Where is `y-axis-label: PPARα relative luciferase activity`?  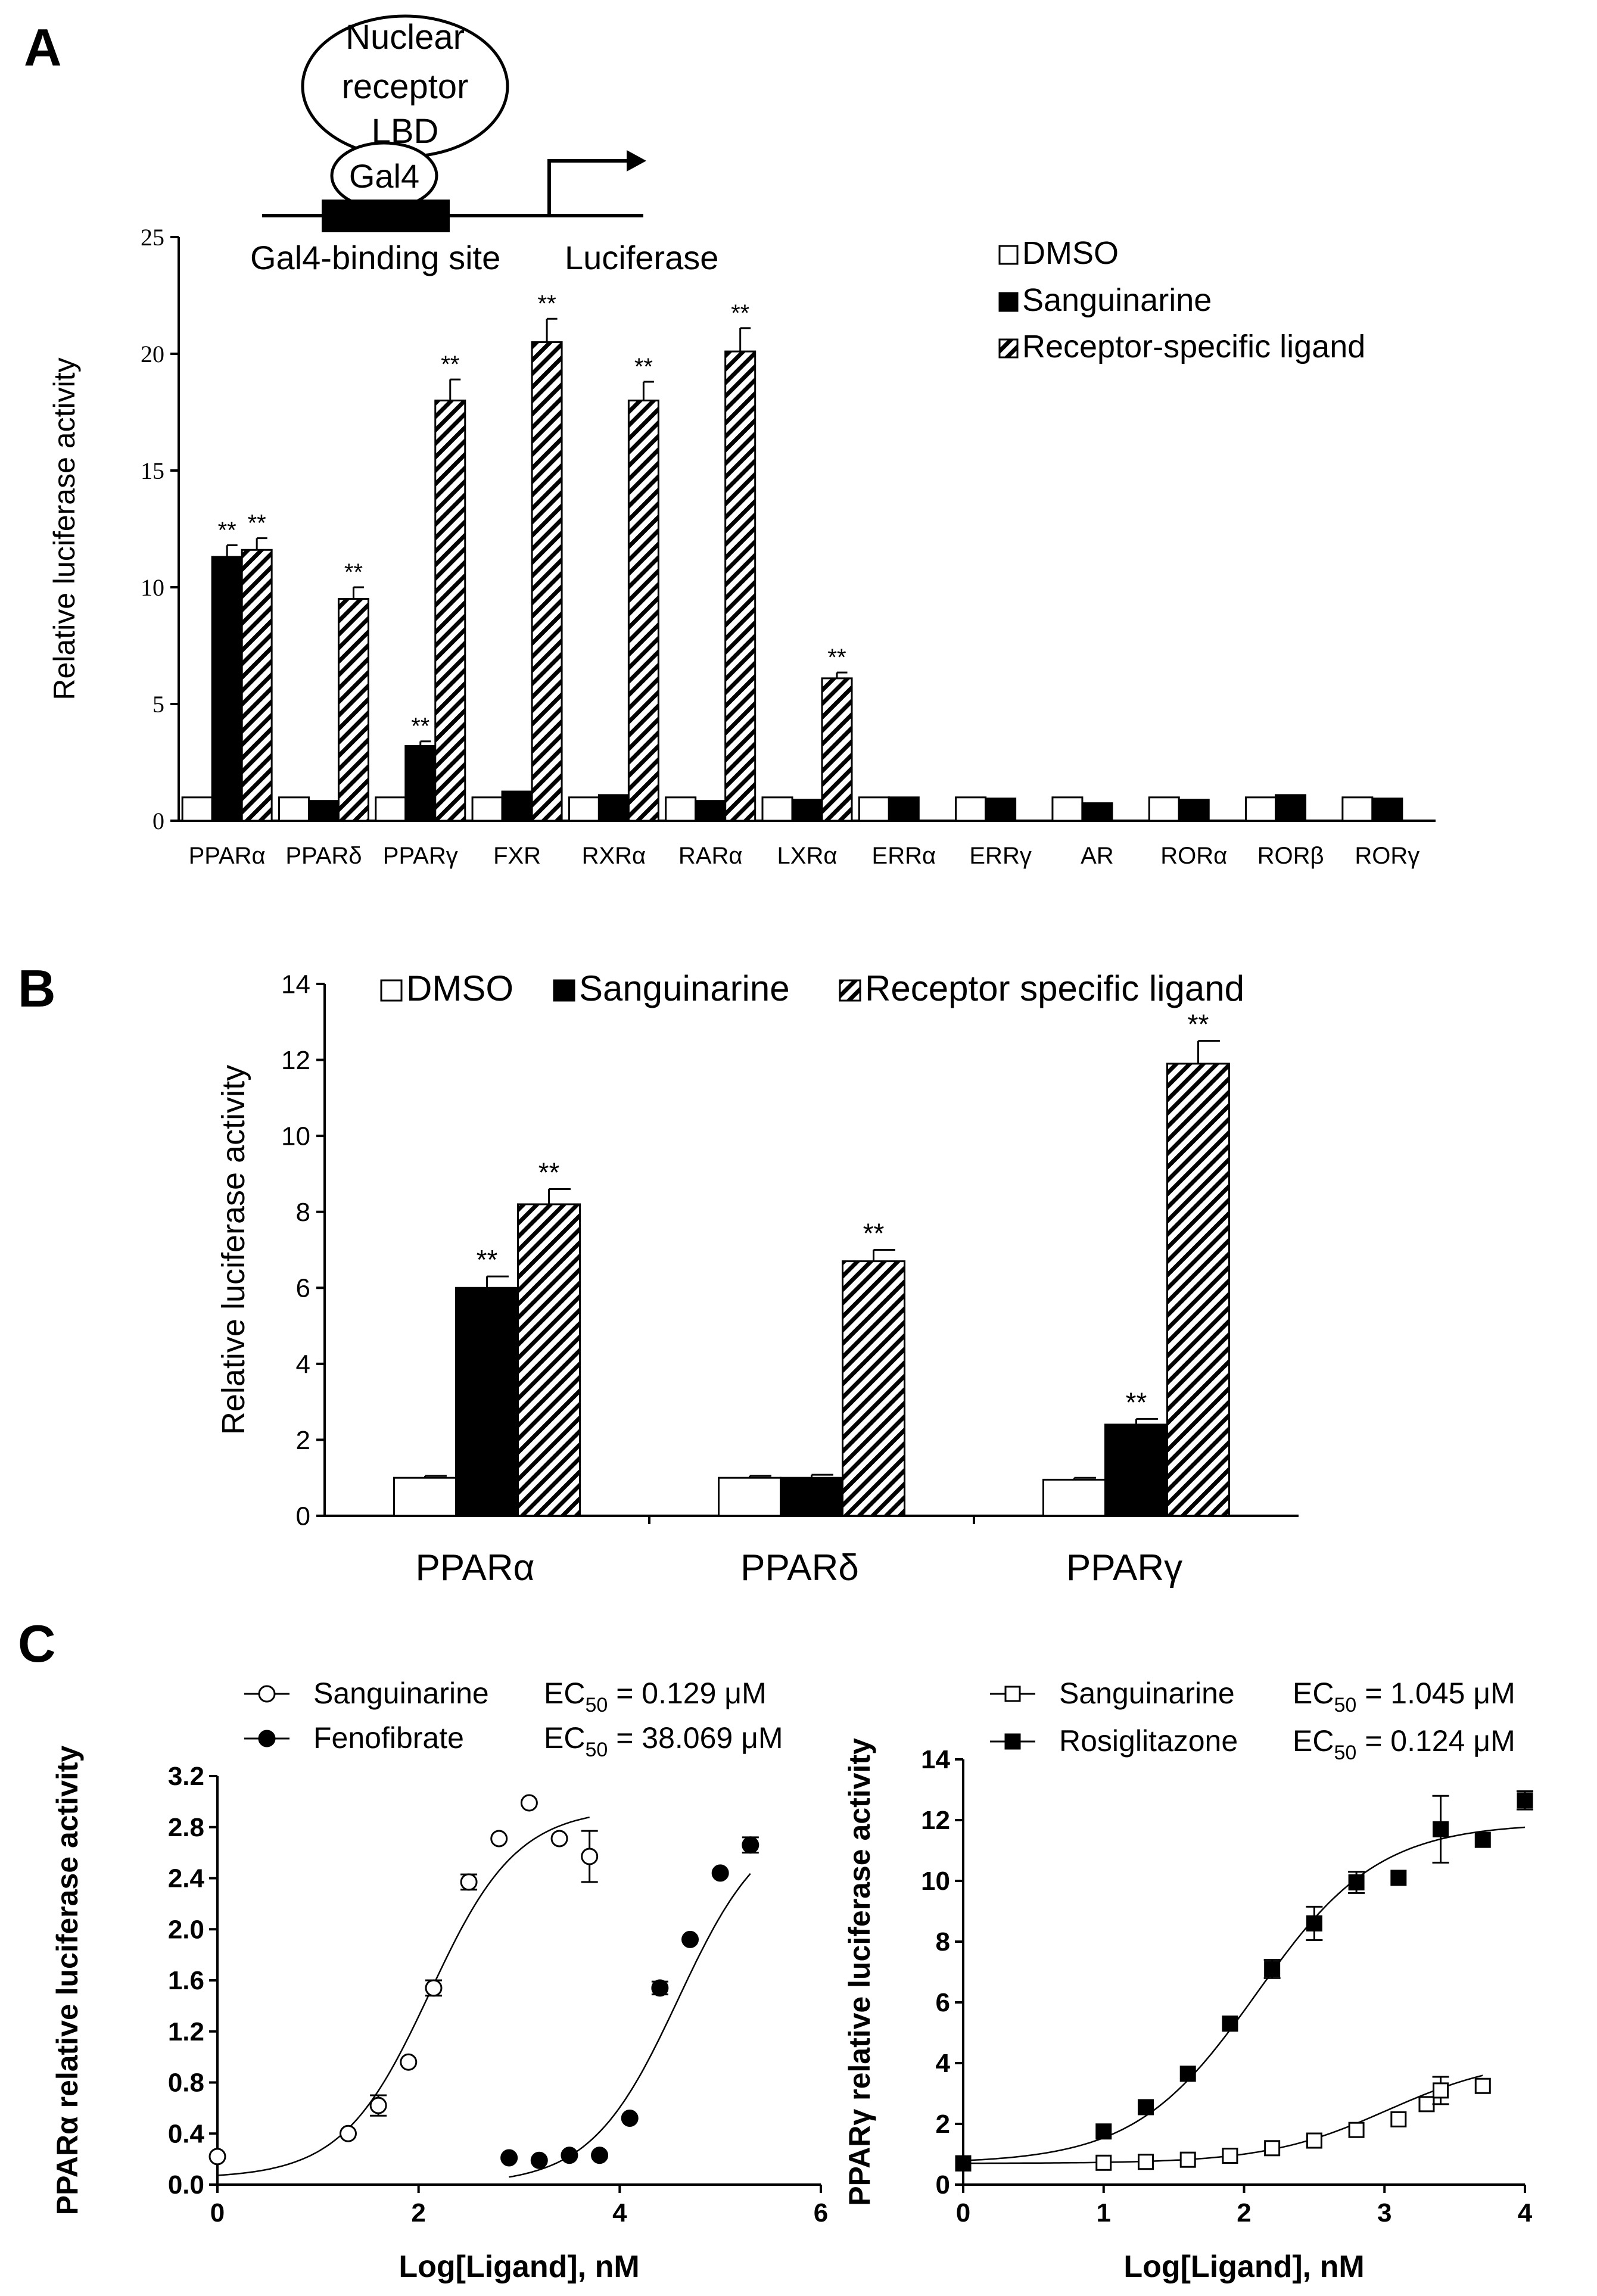
y-axis-label: PPARα relative luciferase activity is located at coordinates (67, 1981).